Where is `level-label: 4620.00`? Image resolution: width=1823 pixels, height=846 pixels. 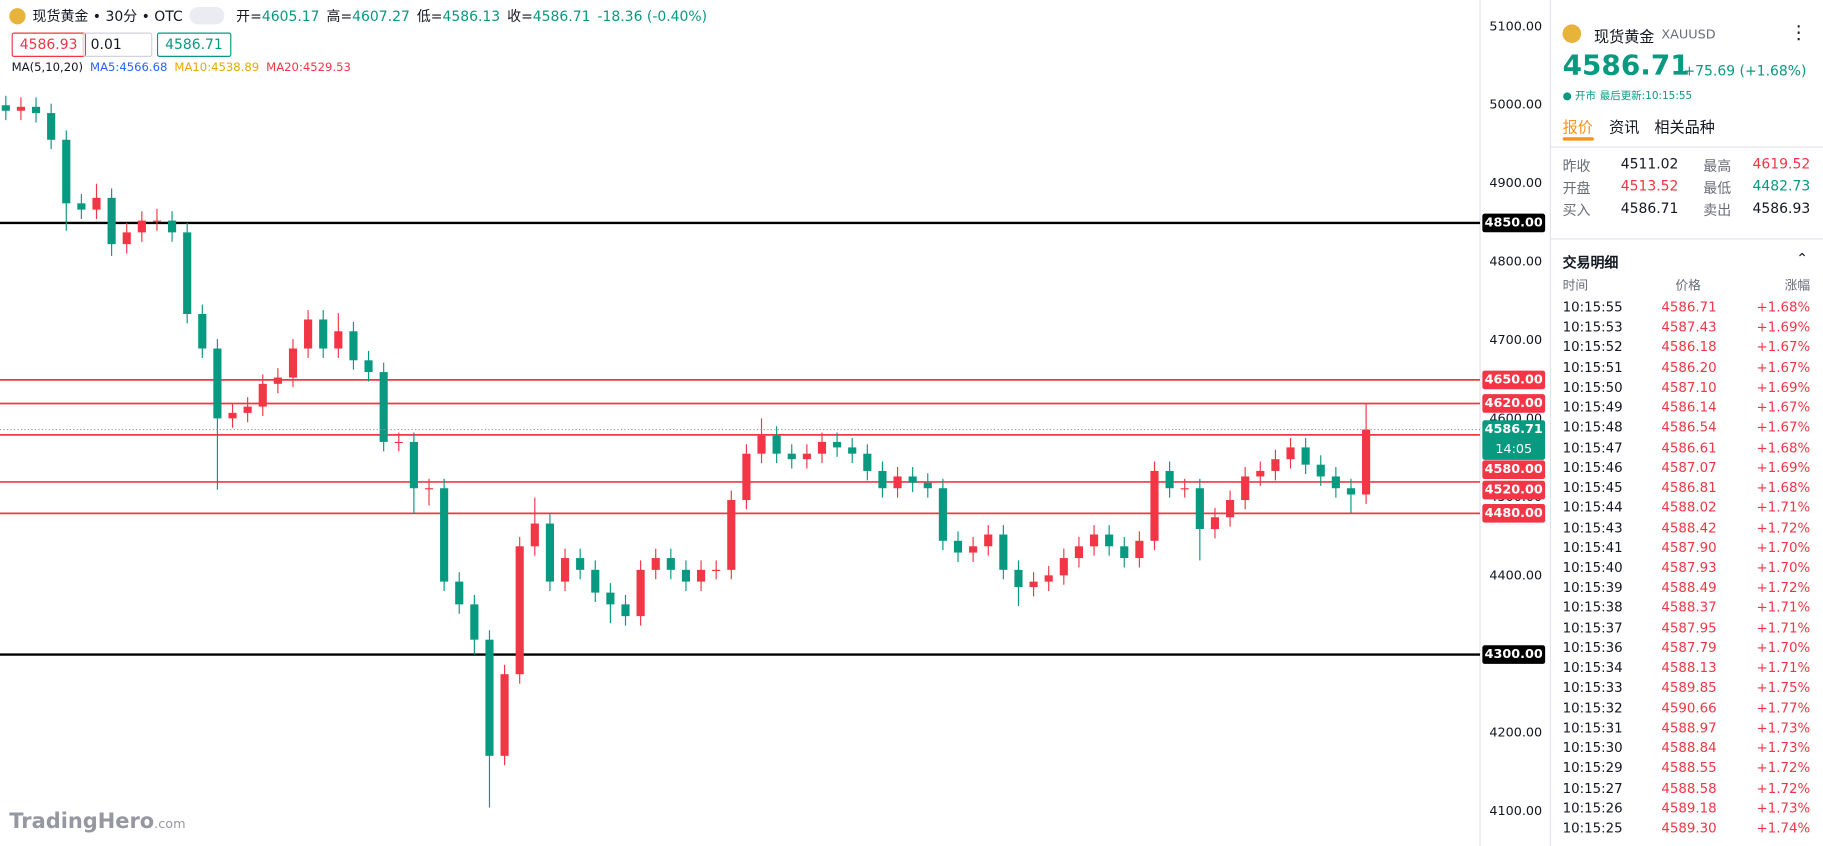
level-label: 4620.00 is located at coordinates (1514, 403).